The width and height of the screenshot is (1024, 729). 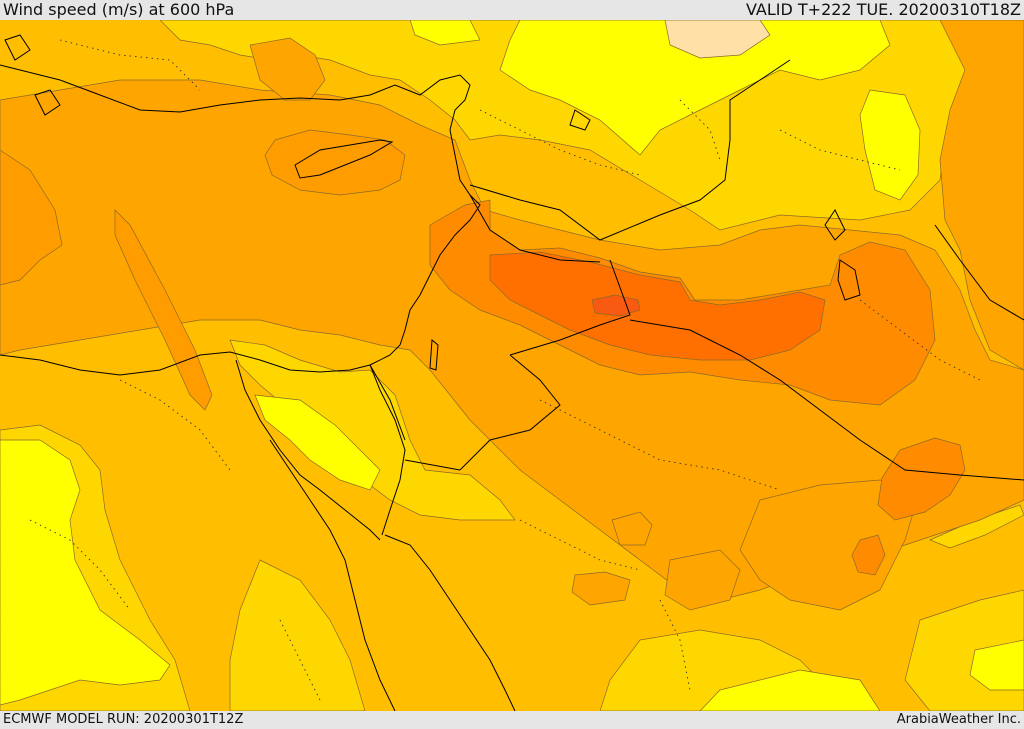 I want to click on credit-label: ArabiaWeather Inc., so click(x=958, y=719).